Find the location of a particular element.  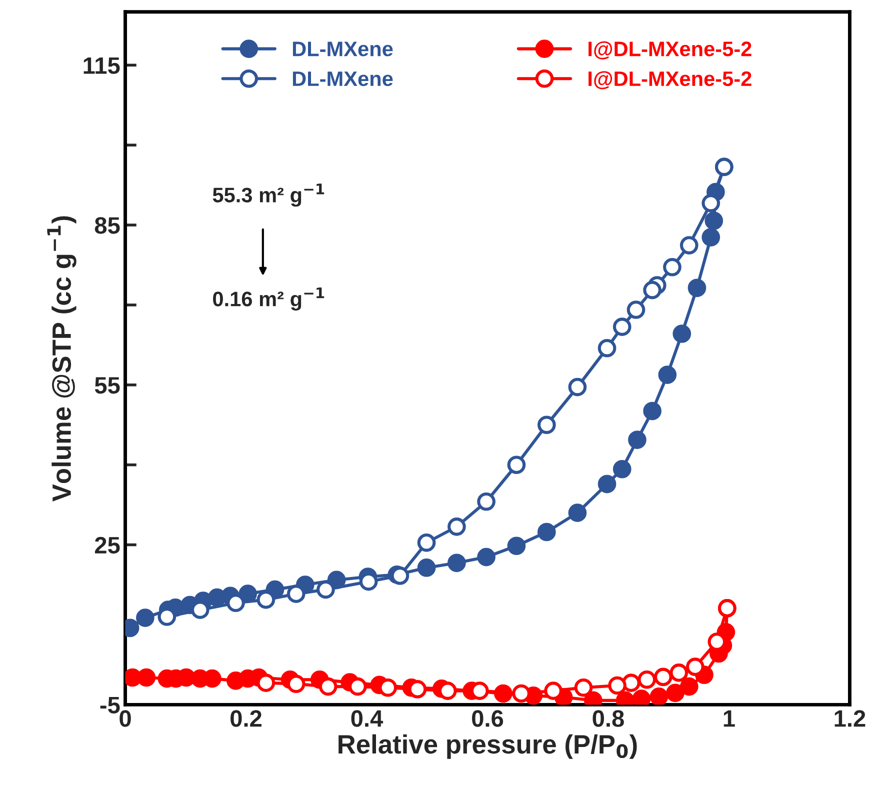

y-tick-label: 55 is located at coordinates (107, 385).